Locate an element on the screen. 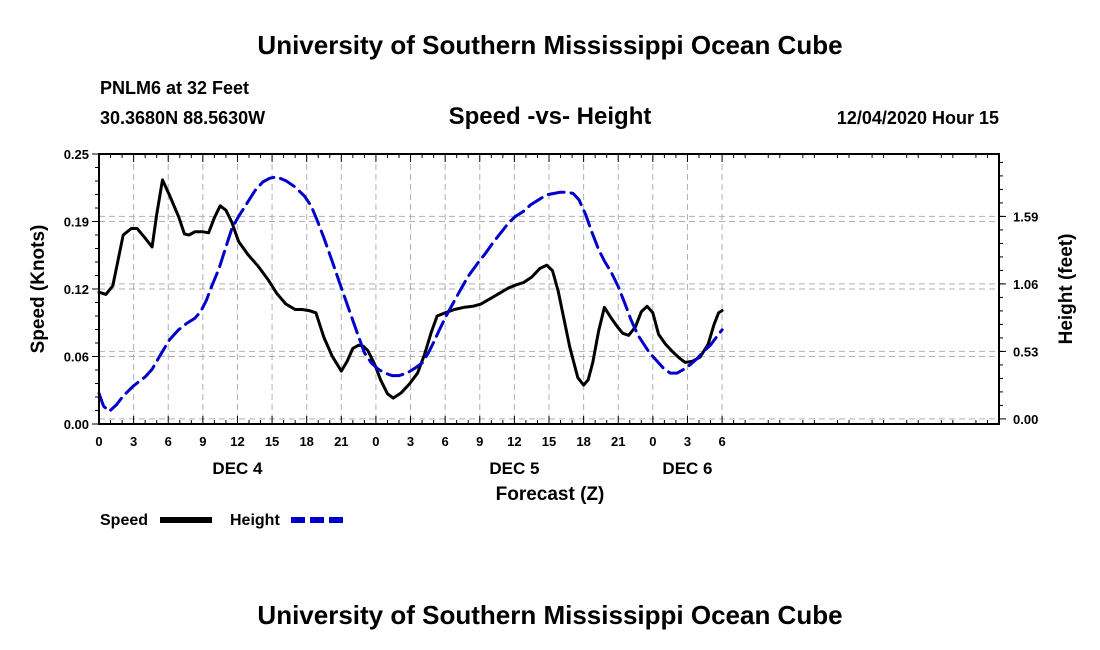 Image resolution: width=1100 pixels, height=650 pixels. y-left-tick-label: 0.12 is located at coordinates (76, 289).